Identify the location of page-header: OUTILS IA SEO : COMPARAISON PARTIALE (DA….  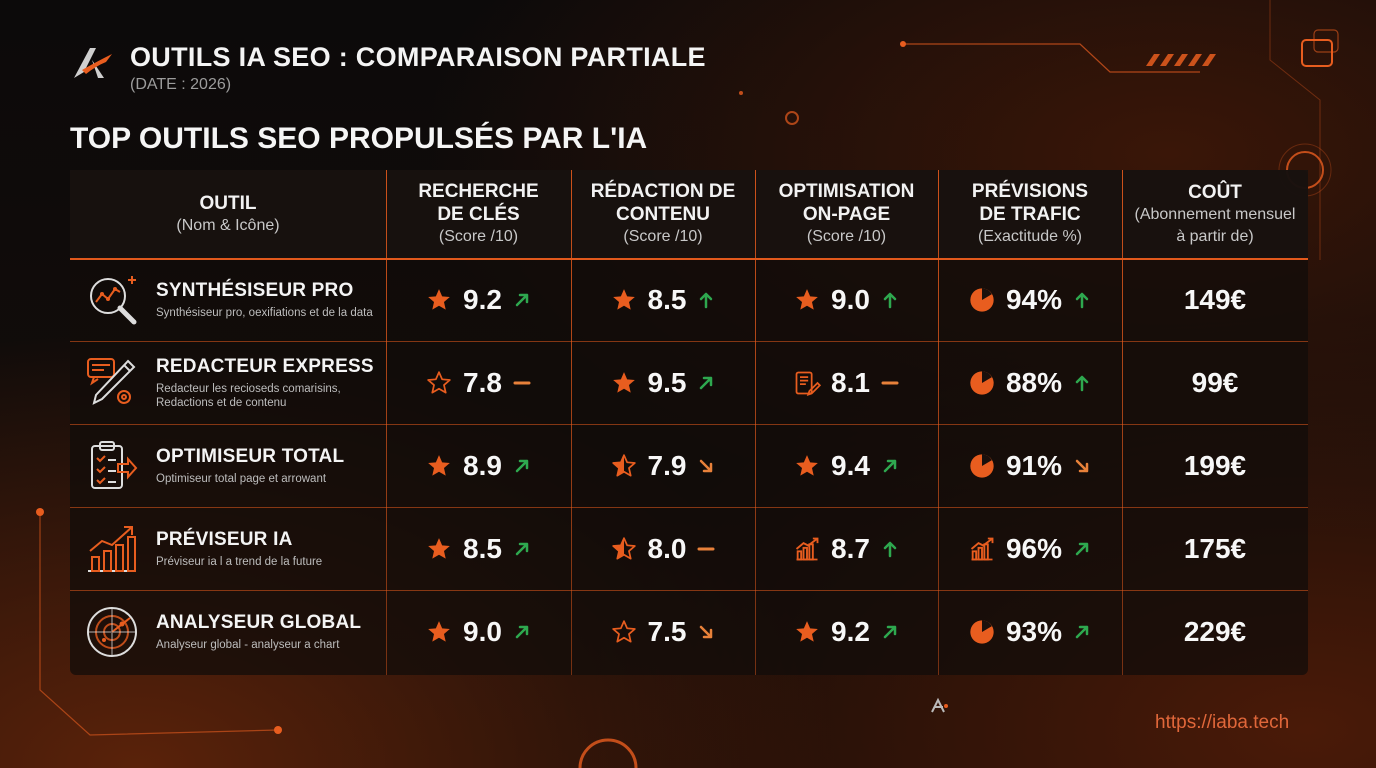
(388, 67).